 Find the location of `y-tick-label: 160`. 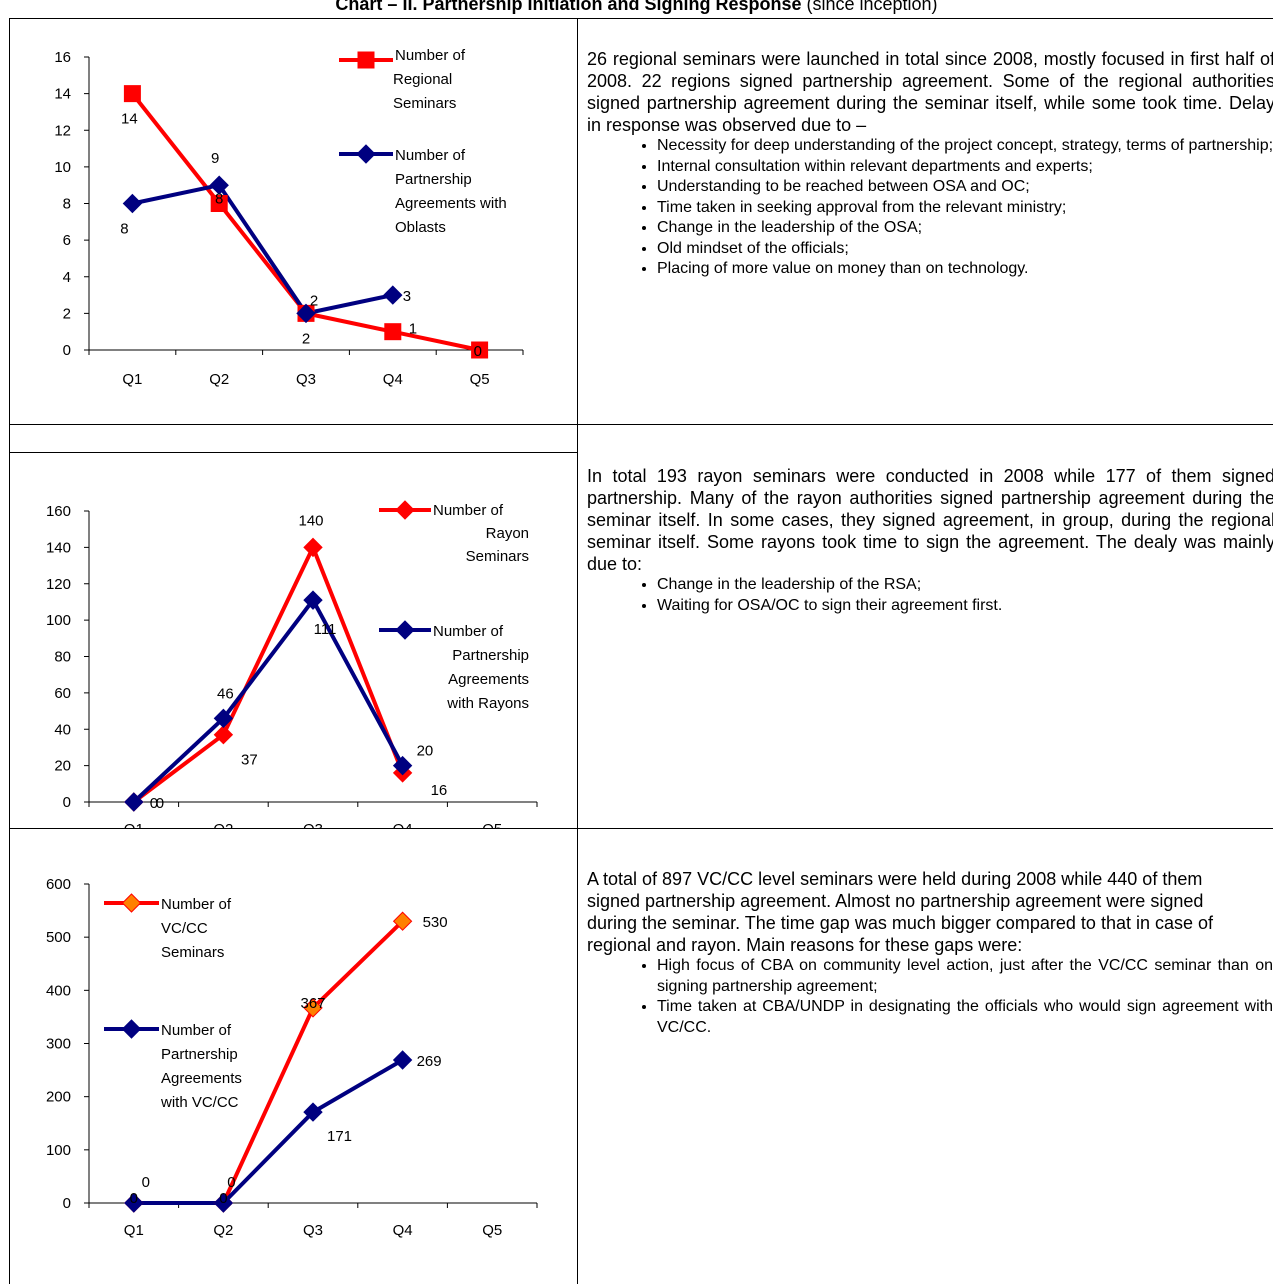

y-tick-label: 160 is located at coordinates (58, 511).